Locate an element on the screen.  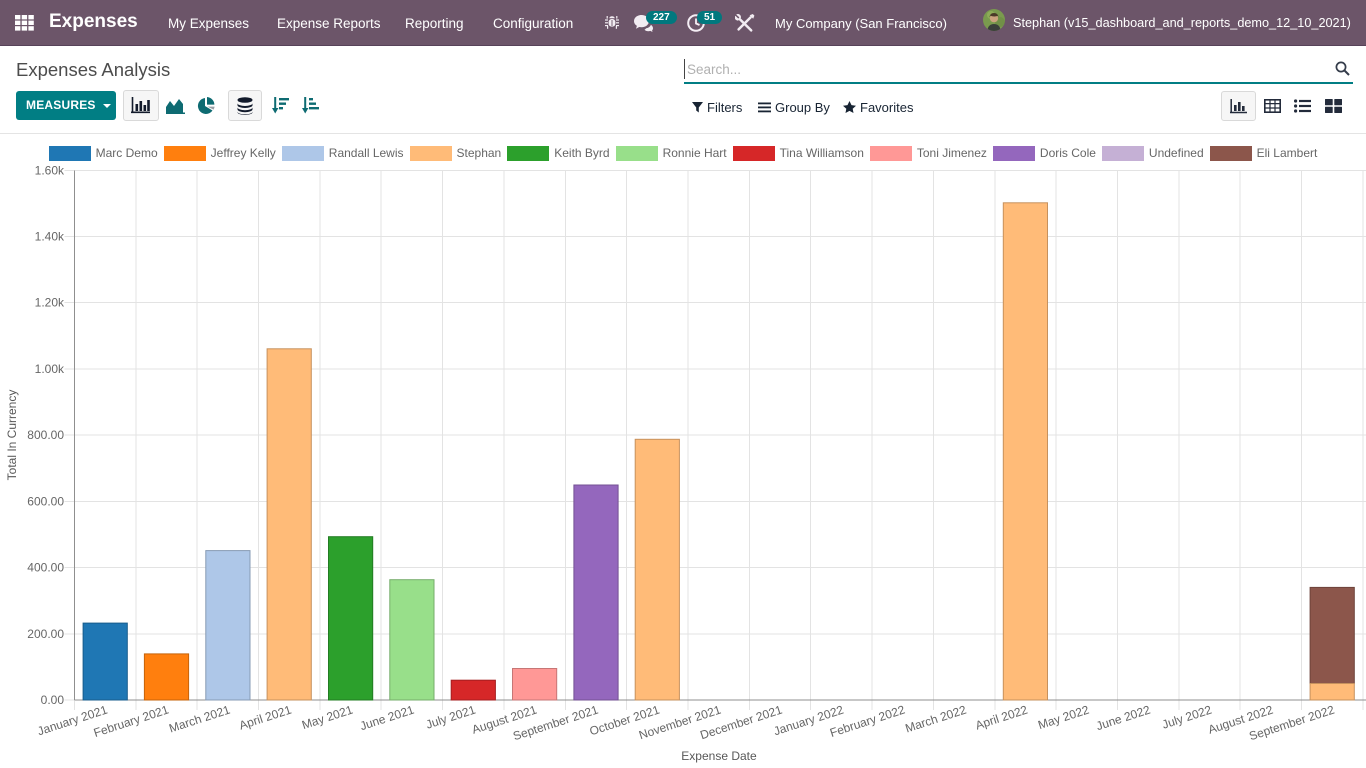
svg-text: June 2022 is located at coordinates (1123, 717).